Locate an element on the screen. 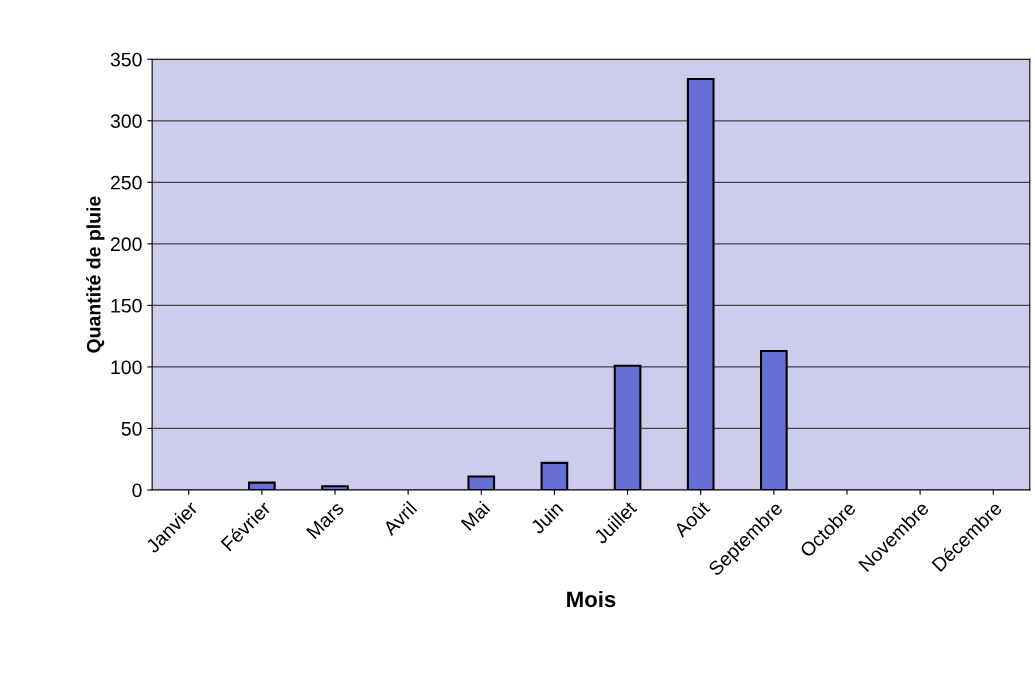 The width and height of the screenshot is (1035, 697). y-tick-label: 350 is located at coordinates (126, 59).